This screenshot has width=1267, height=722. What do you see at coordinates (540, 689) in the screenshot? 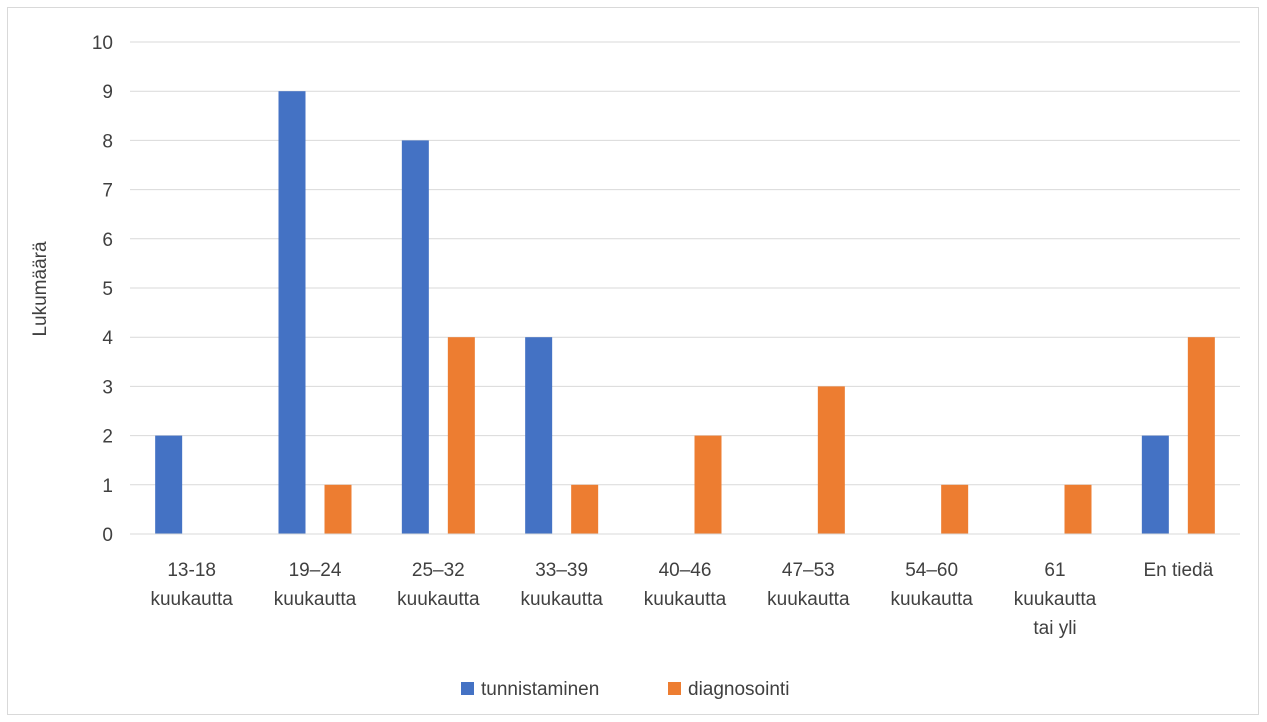
I see `legend-label-tunnistaminen: tunnistaminen` at bounding box center [540, 689].